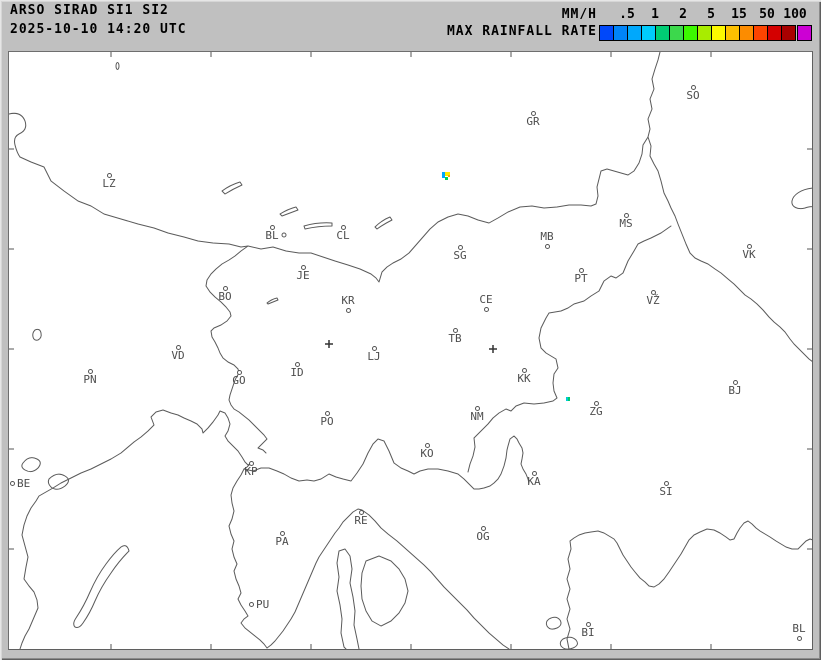 This screenshot has height=660, width=821. Describe the element at coordinates (581, 278) in the screenshot. I see `station-label: PT` at that location.